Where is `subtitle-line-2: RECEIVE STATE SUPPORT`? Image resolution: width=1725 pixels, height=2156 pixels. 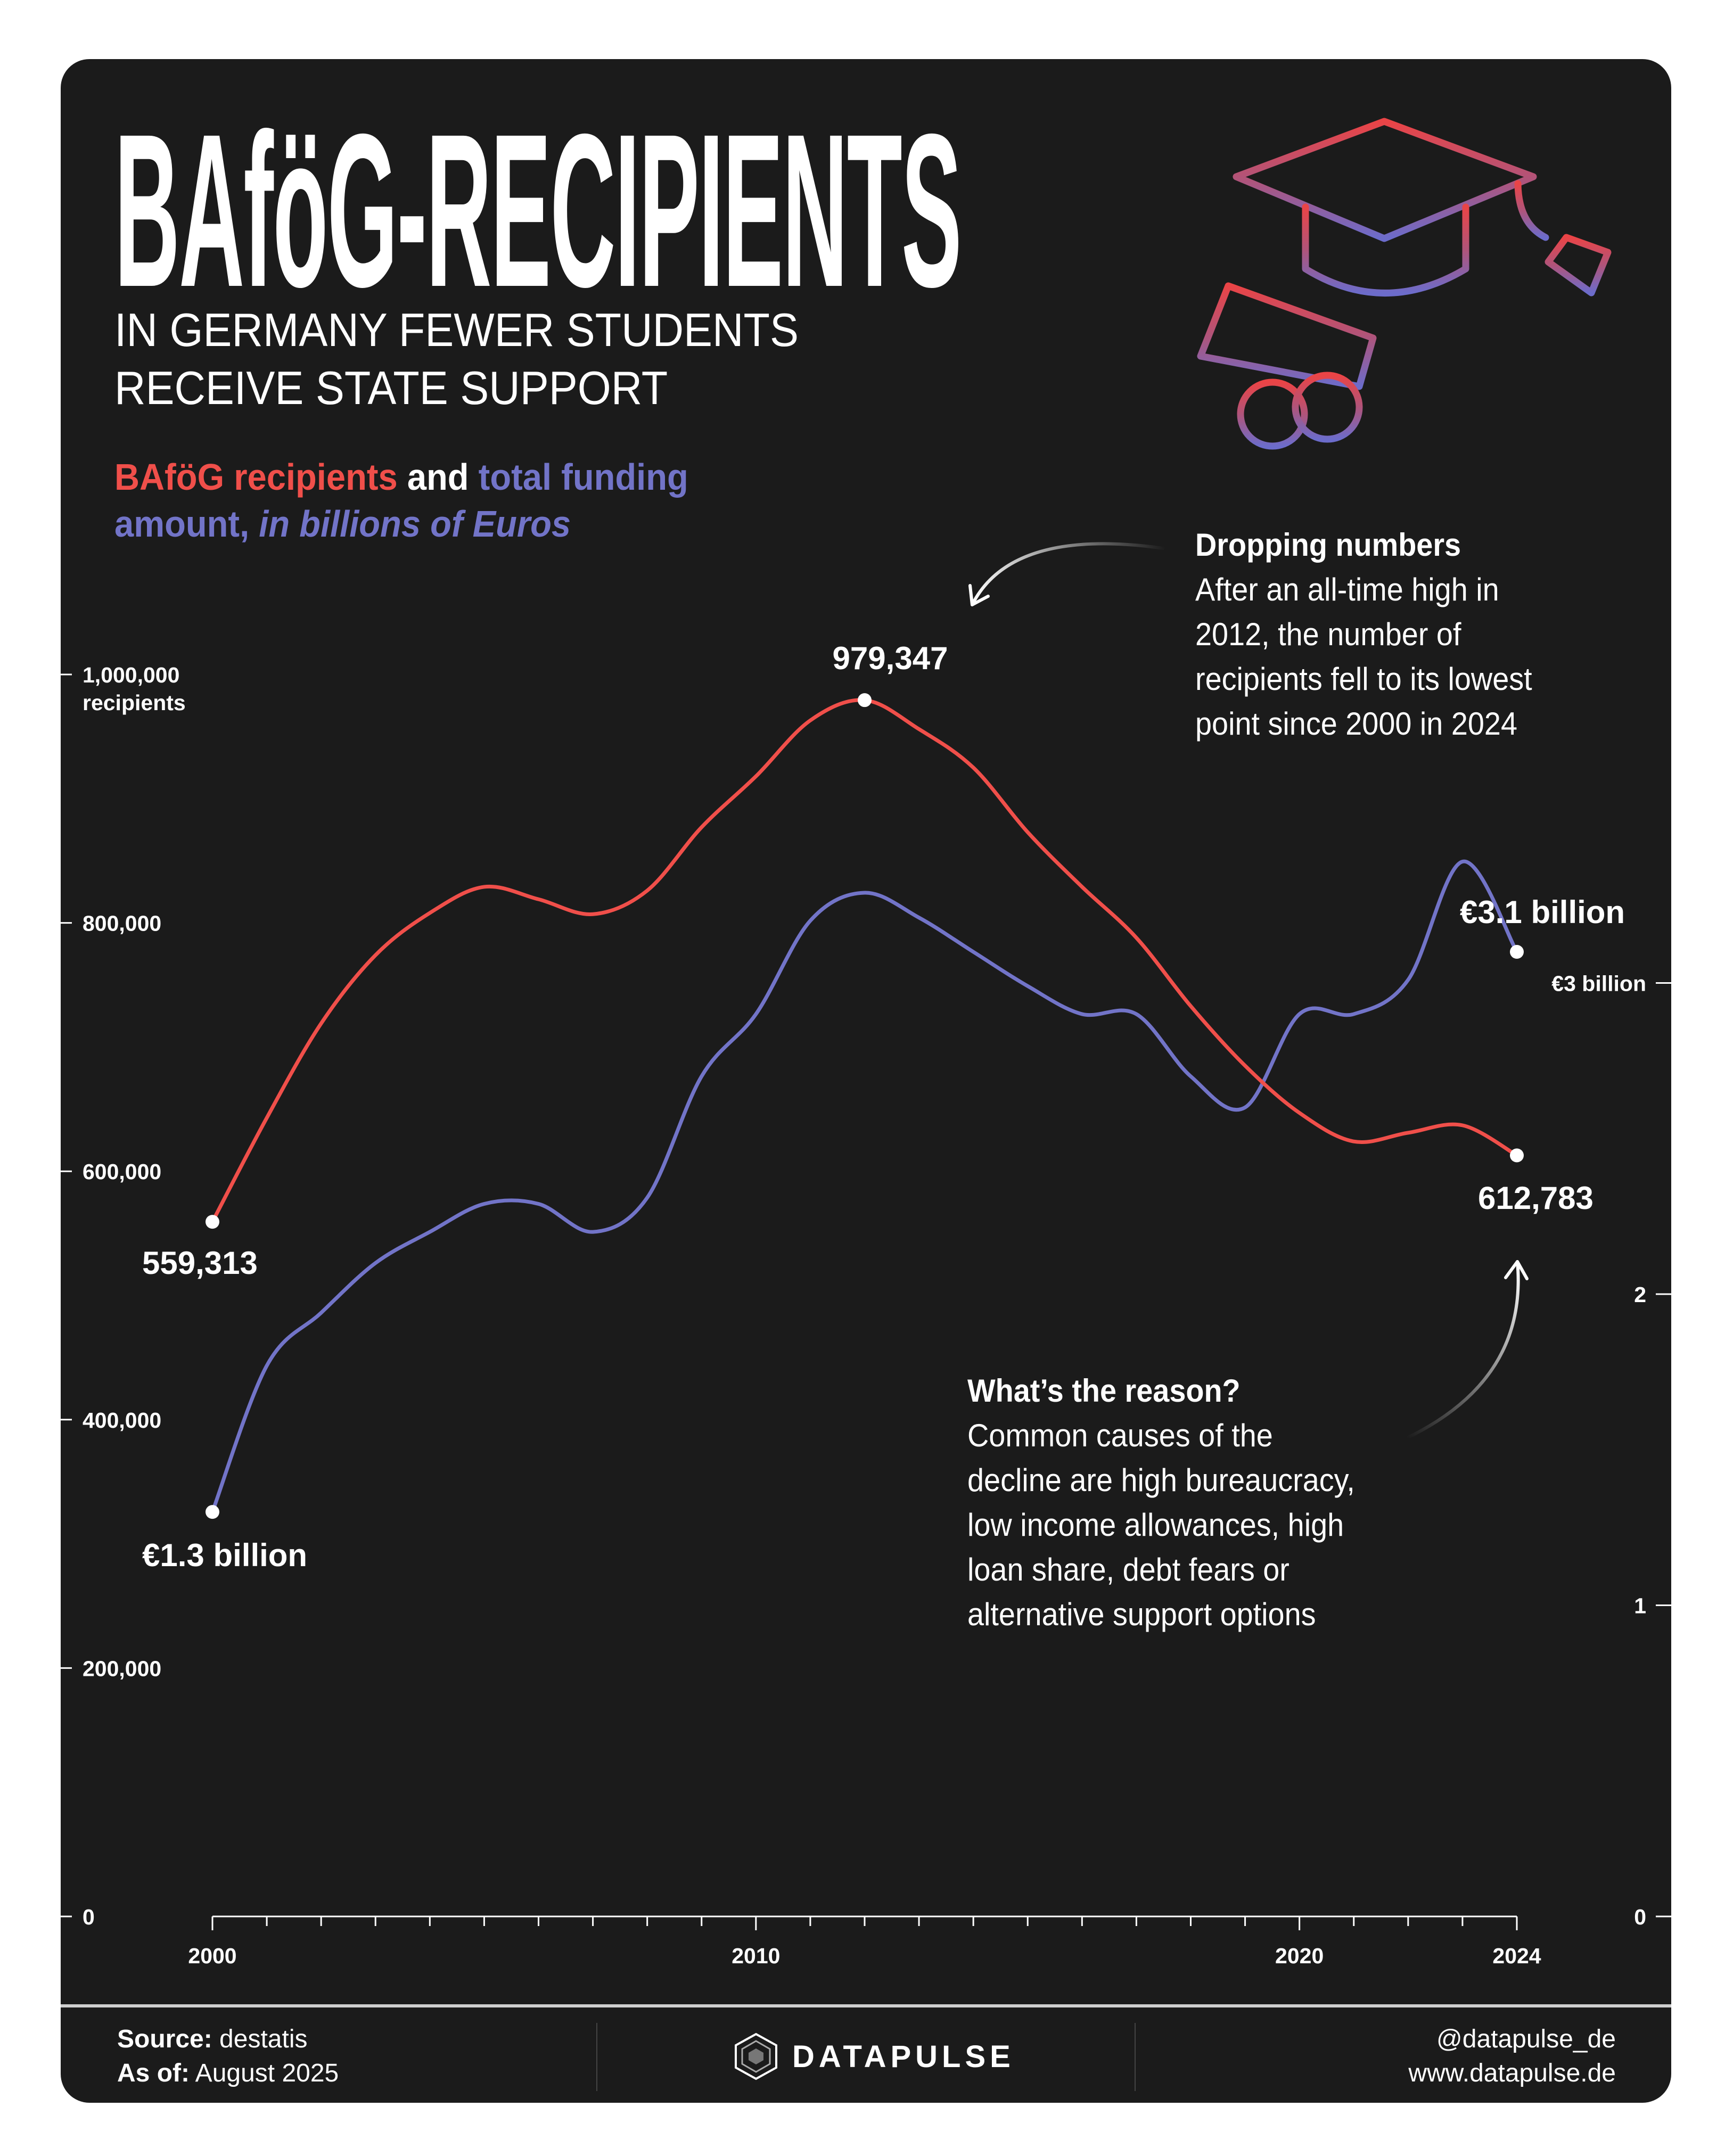 subtitle-line-2: RECEIVE STATE SUPPORT is located at coordinates (391, 387).